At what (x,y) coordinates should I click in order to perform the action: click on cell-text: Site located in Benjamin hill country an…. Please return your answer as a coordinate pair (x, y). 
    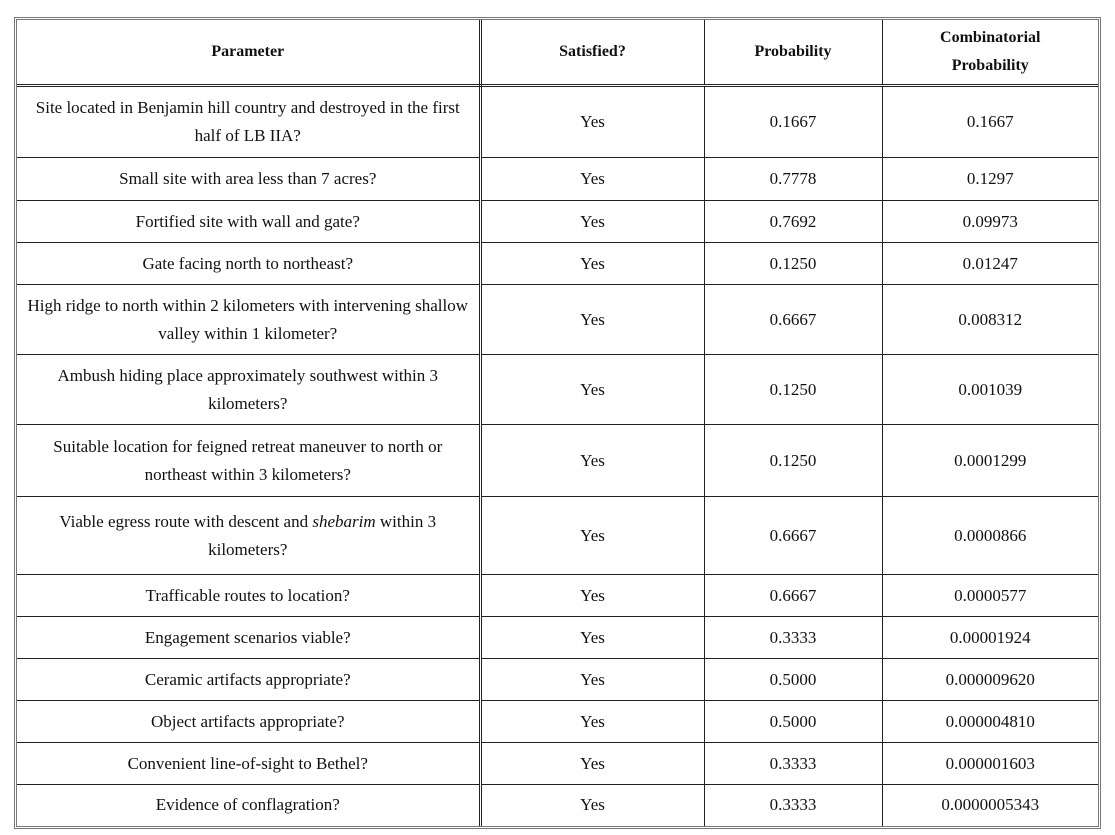
    Looking at the image, I should click on (247, 121).